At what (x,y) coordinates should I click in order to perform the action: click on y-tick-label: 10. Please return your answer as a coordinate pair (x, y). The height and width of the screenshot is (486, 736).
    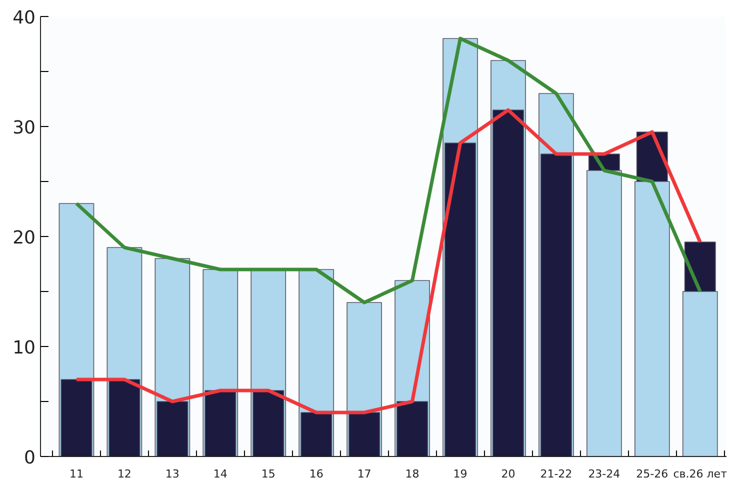
    Looking at the image, I should click on (24, 348).